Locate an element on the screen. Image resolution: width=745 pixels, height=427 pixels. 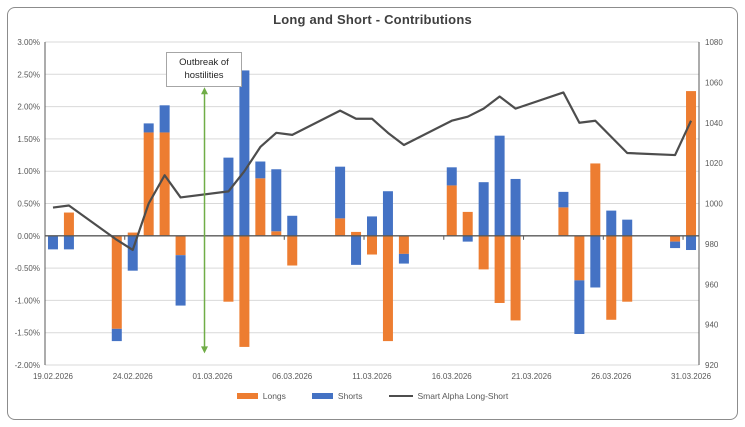
bar-shorts-23.03.2026 is located at coordinates (563, 199).